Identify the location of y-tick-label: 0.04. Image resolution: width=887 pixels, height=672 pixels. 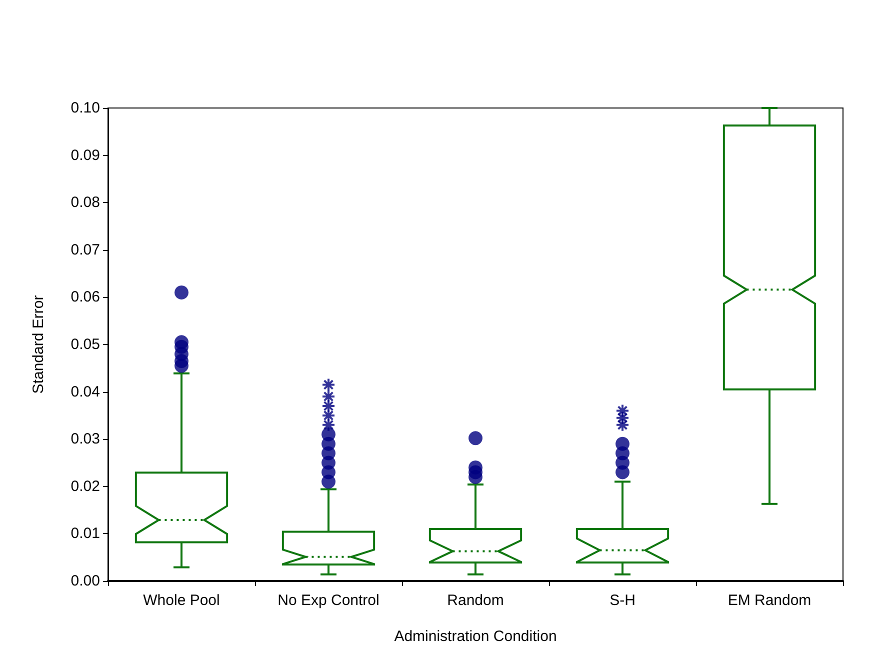
(85, 391).